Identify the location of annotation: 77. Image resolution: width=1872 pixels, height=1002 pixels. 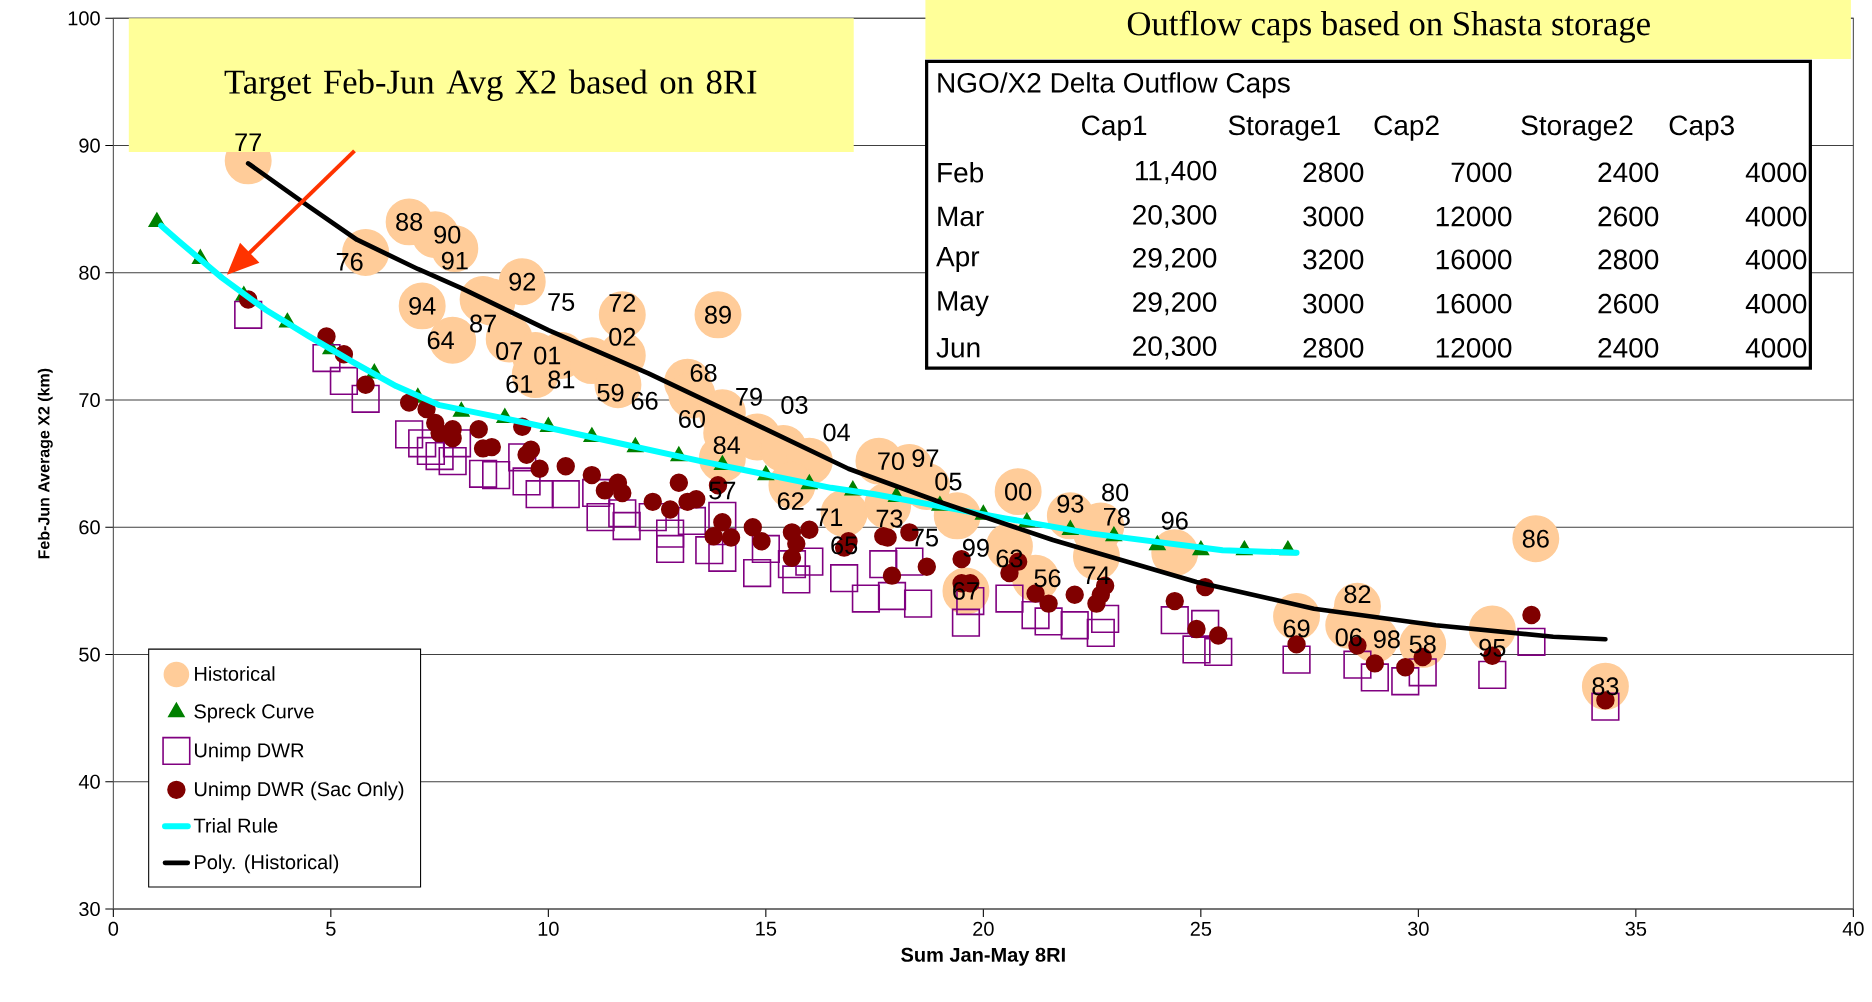
(248, 142).